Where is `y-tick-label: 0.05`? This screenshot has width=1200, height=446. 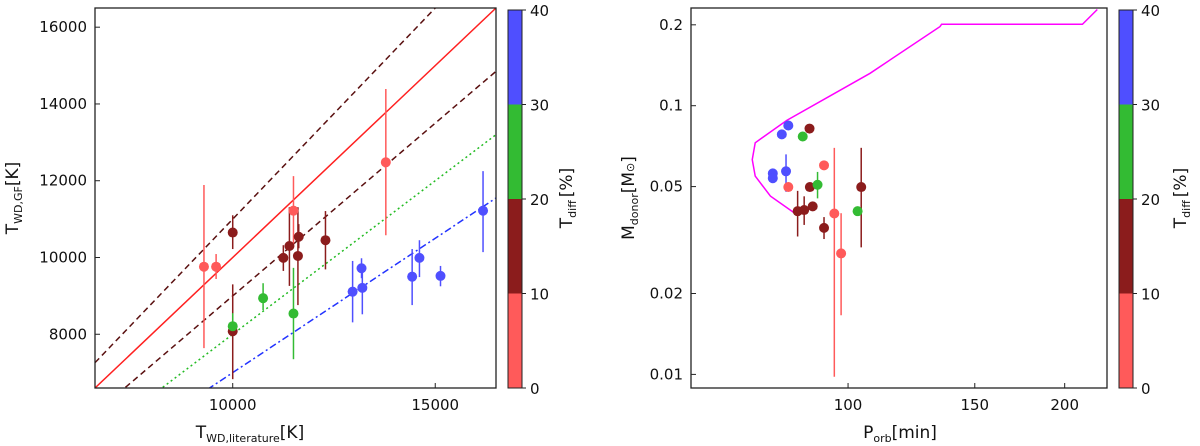 y-tick-label: 0.05 is located at coordinates (666, 187).